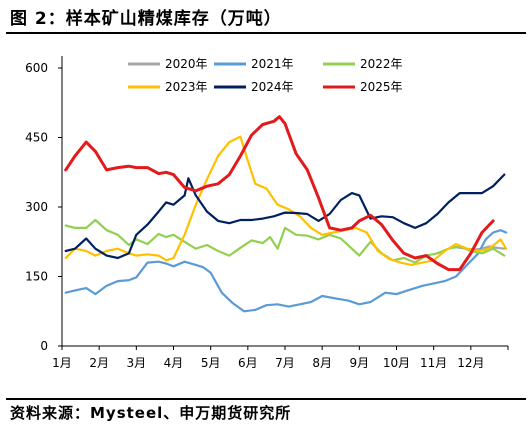  What do you see at coordinates (272, 64) in the screenshot?
I see `legend-label: 2021年` at bounding box center [272, 64].